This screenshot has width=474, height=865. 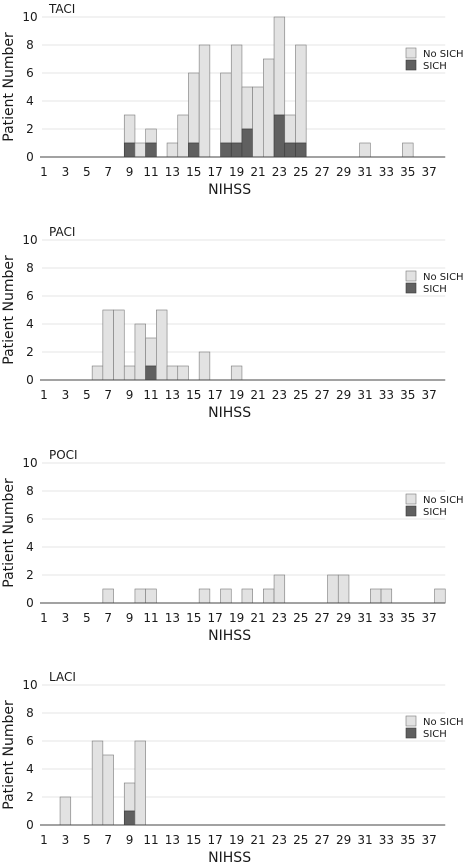 What do you see at coordinates (364, 618) in the screenshot?
I see `x-tick-label: 31` at bounding box center [364, 618].